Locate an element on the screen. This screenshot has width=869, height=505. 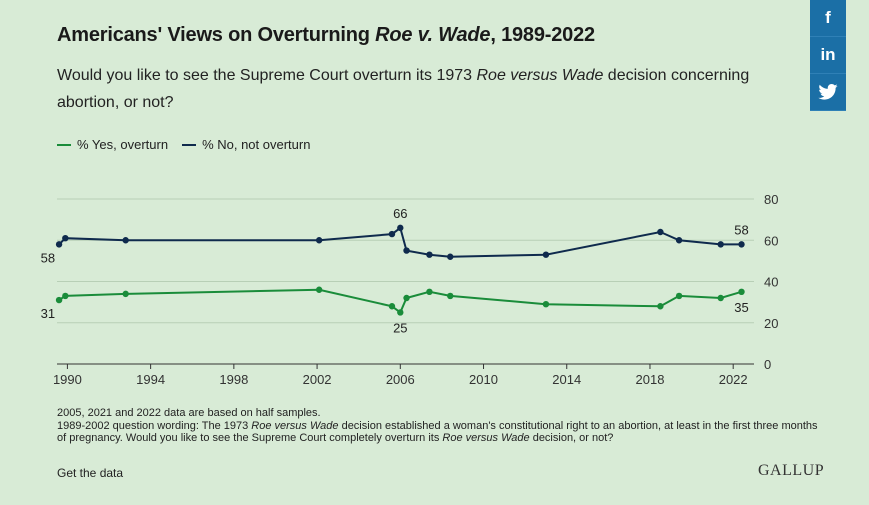
legend-swatch-no is located at coordinates (189, 144).